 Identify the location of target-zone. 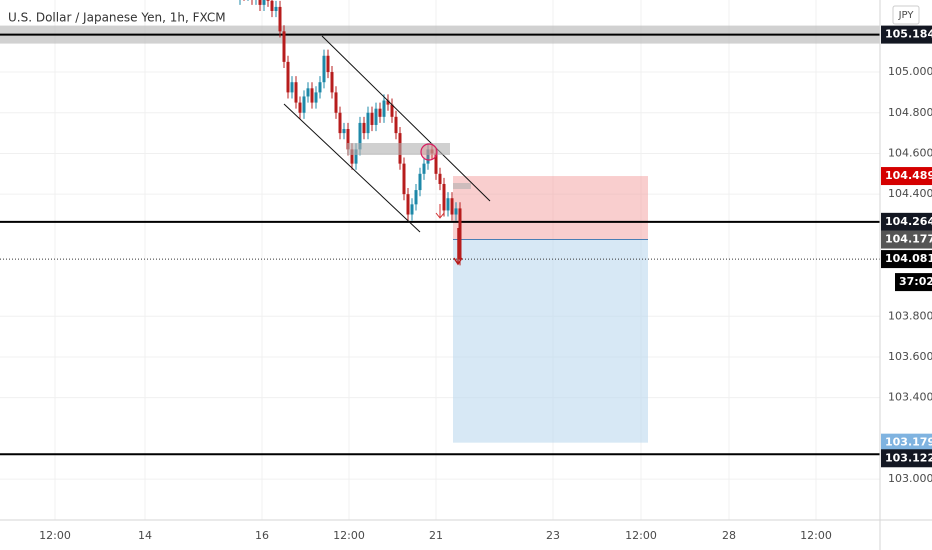
(550, 341).